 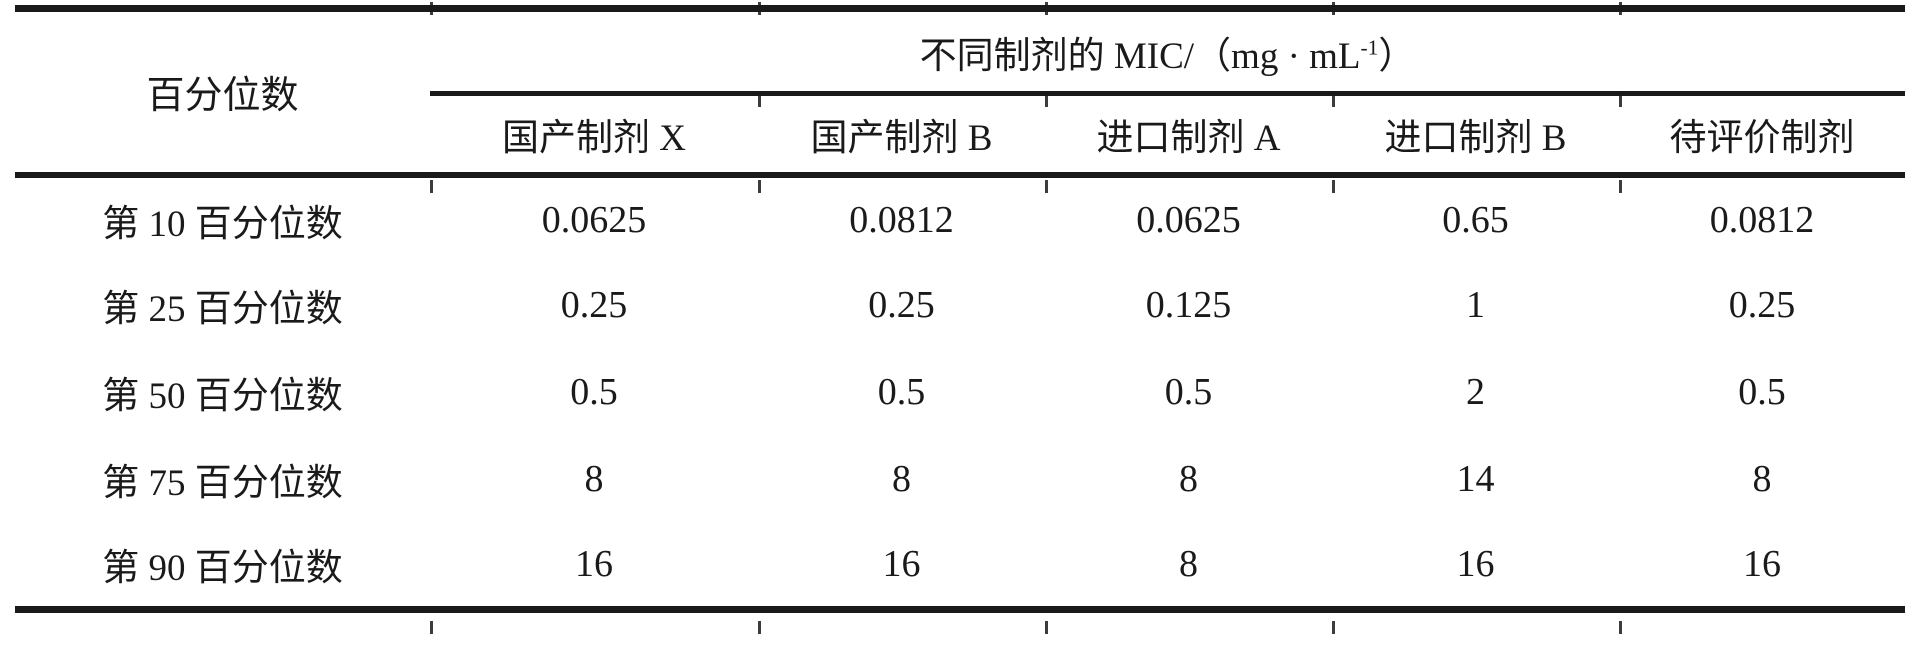 I want to click on header-row-preparations: 国产制剂 X 国产制剂 B 进口制剂 A 进口制剂 B 待评价制剂, so click(x=960, y=135).